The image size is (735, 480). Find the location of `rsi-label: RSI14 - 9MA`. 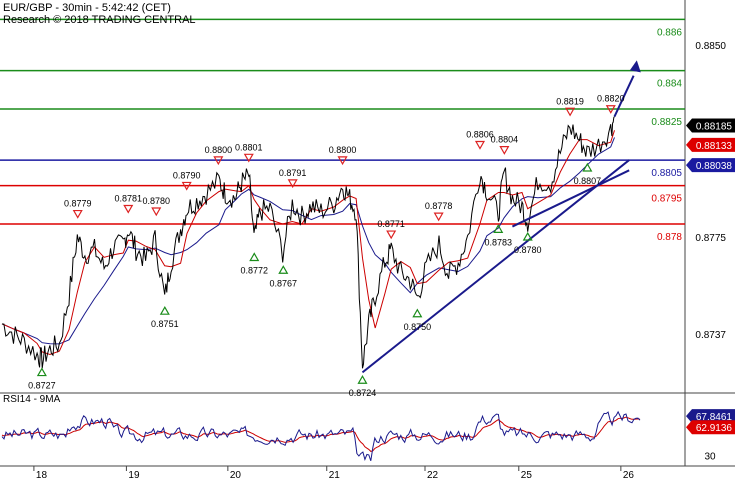

rsi-label: RSI14 - 9MA is located at coordinates (32, 399).